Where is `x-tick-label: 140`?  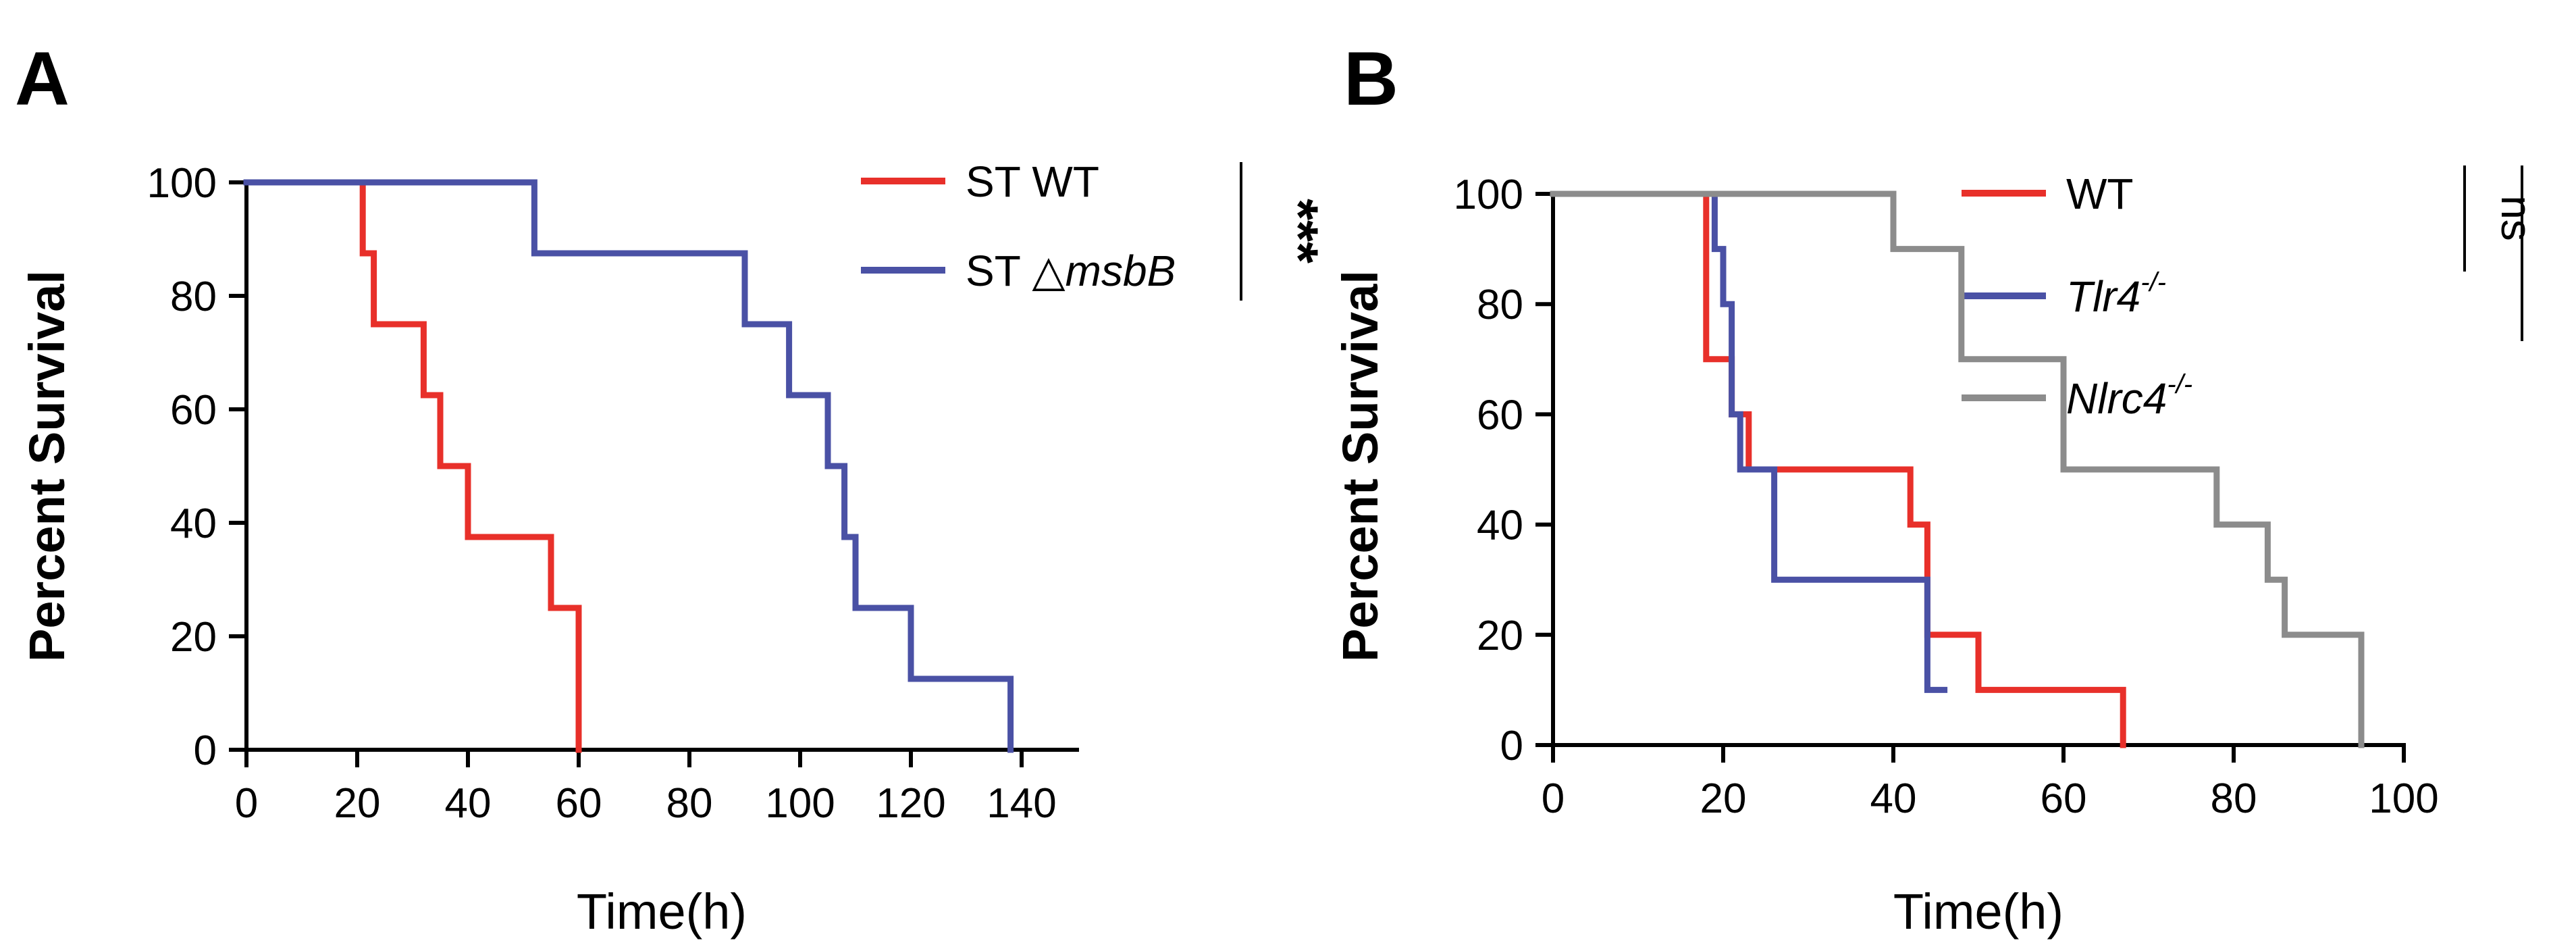
x-tick-label: 140 is located at coordinates (1021, 803).